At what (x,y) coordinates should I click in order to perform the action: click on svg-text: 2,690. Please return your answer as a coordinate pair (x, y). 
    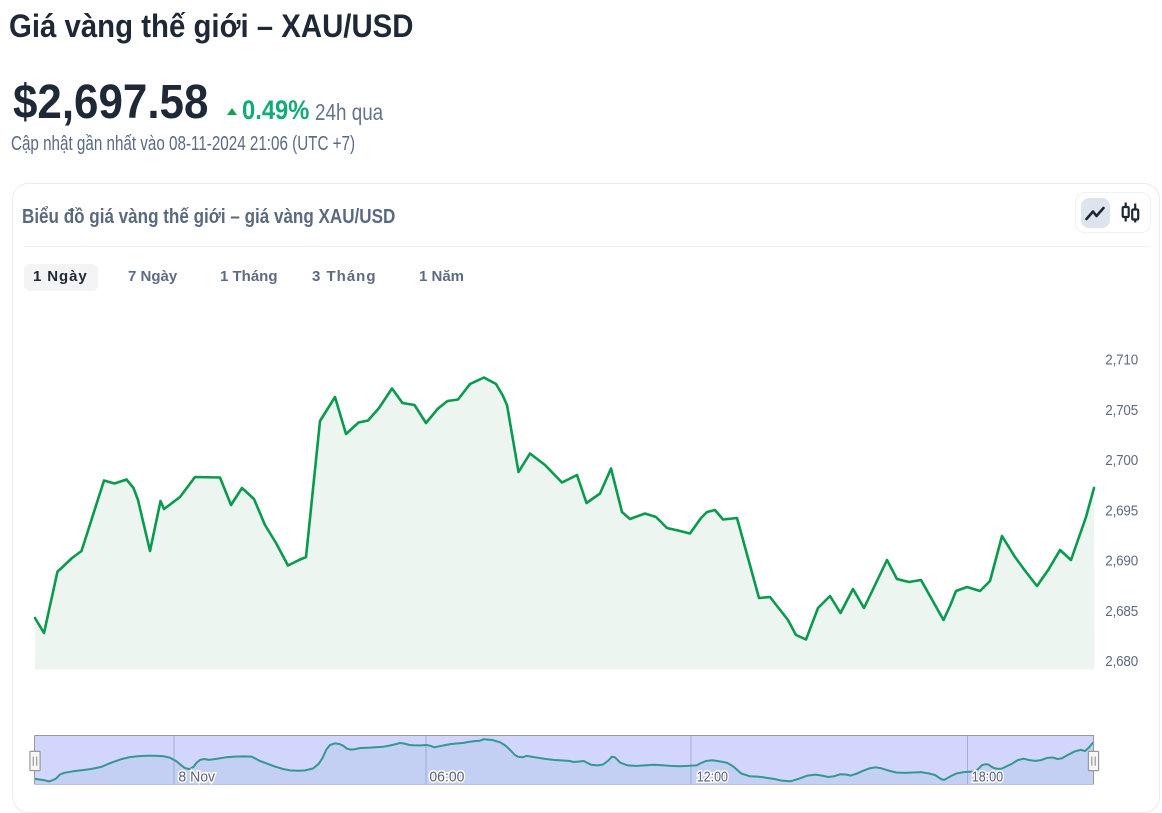
    Looking at the image, I should click on (1121, 562).